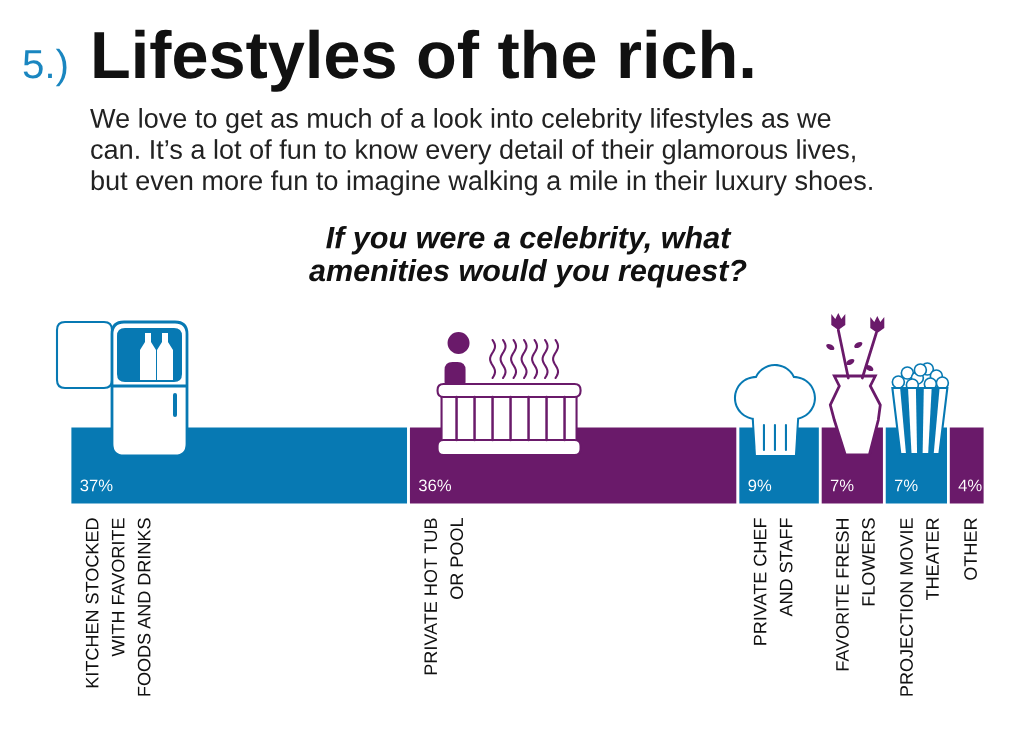  I want to click on data-label: 9%, so click(760, 485).